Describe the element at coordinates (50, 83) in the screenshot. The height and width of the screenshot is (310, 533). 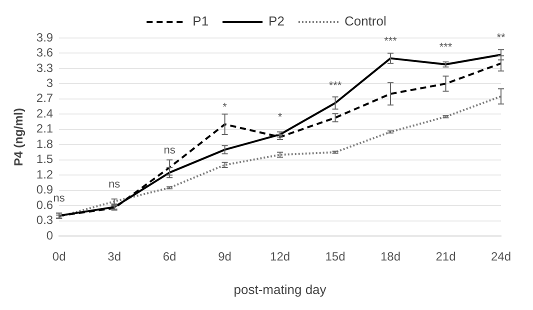
I see `y-tick-label: 3` at that location.